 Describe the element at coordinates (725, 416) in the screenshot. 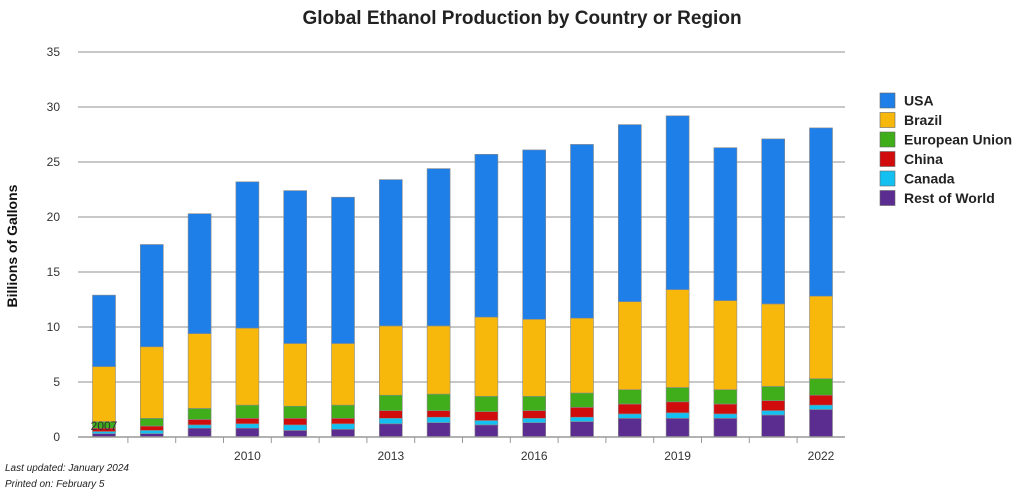

I see `bar-2020-canada` at that location.